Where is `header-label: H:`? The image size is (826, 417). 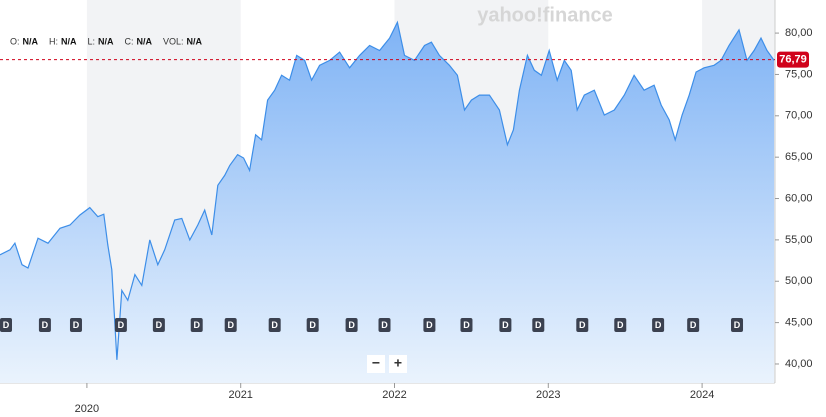
header-label: H: is located at coordinates (53, 41).